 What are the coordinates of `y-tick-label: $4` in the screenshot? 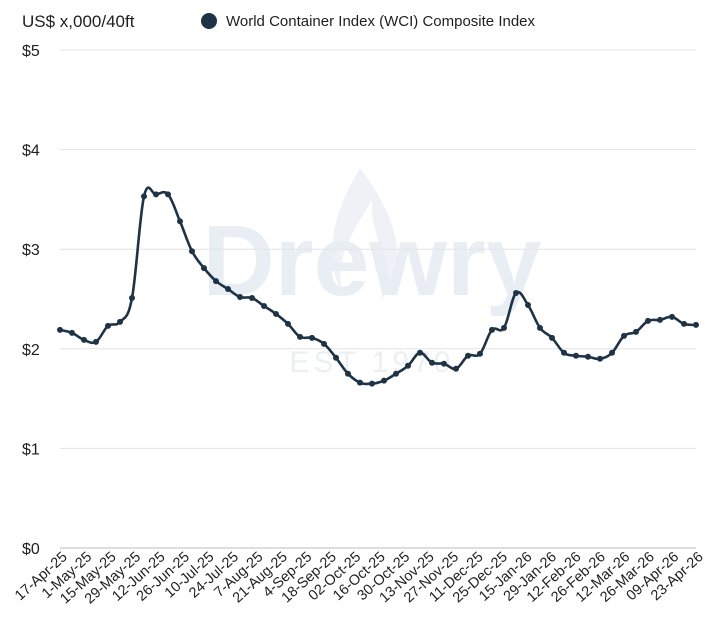 It's located at (31, 151).